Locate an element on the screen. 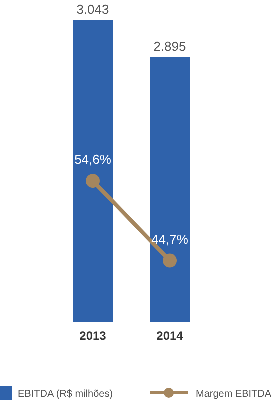 This screenshot has height=402, width=274. legend-label: Margem EBITDA is located at coordinates (234, 394).